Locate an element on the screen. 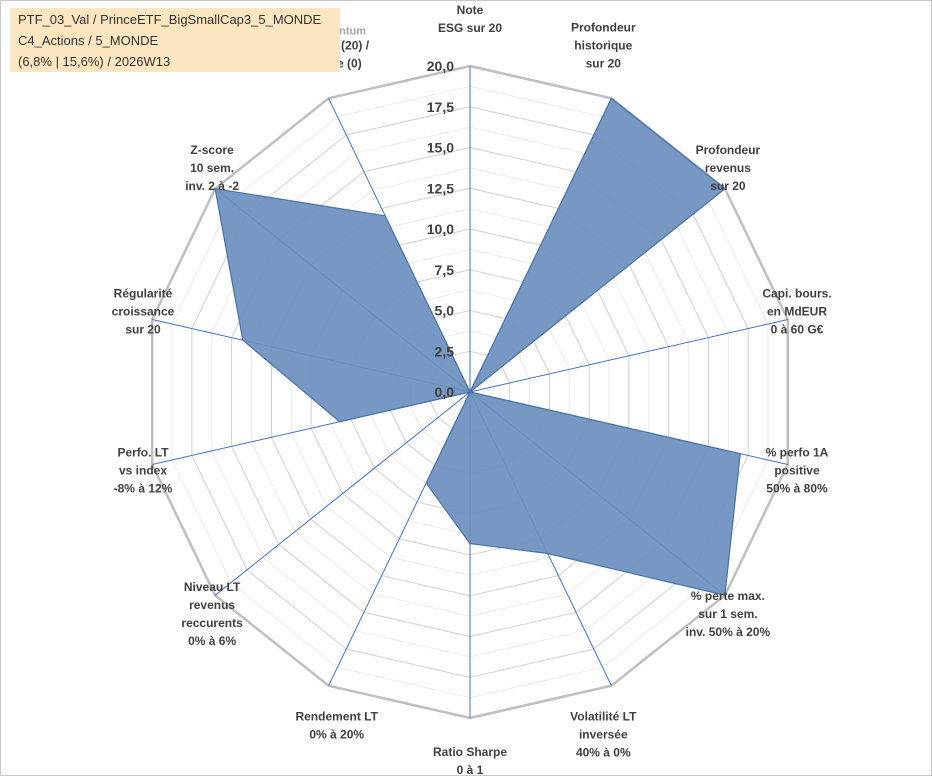  axis-label-line: -8% à 12% is located at coordinates (143, 489).